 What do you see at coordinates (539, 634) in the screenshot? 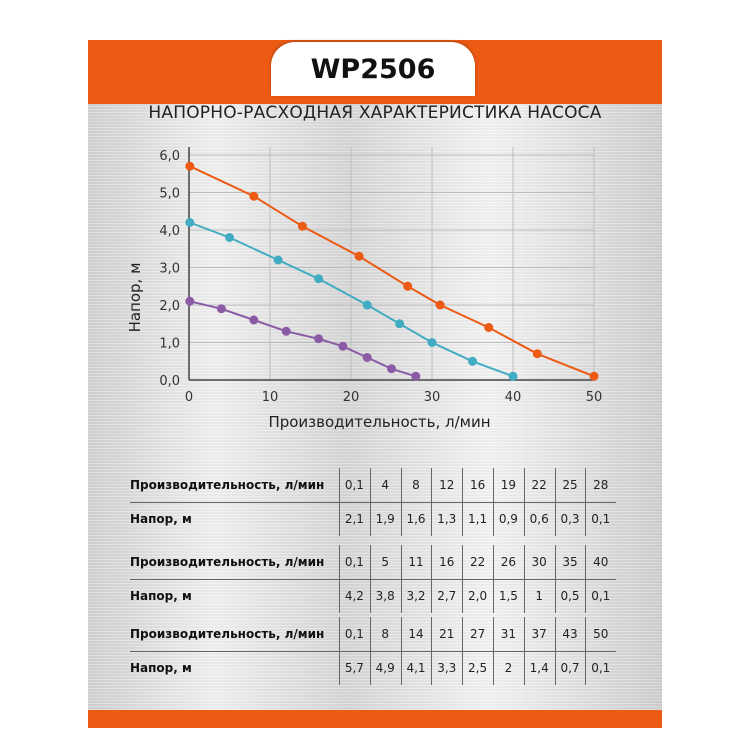
I see `table-cell: 37` at bounding box center [539, 634].